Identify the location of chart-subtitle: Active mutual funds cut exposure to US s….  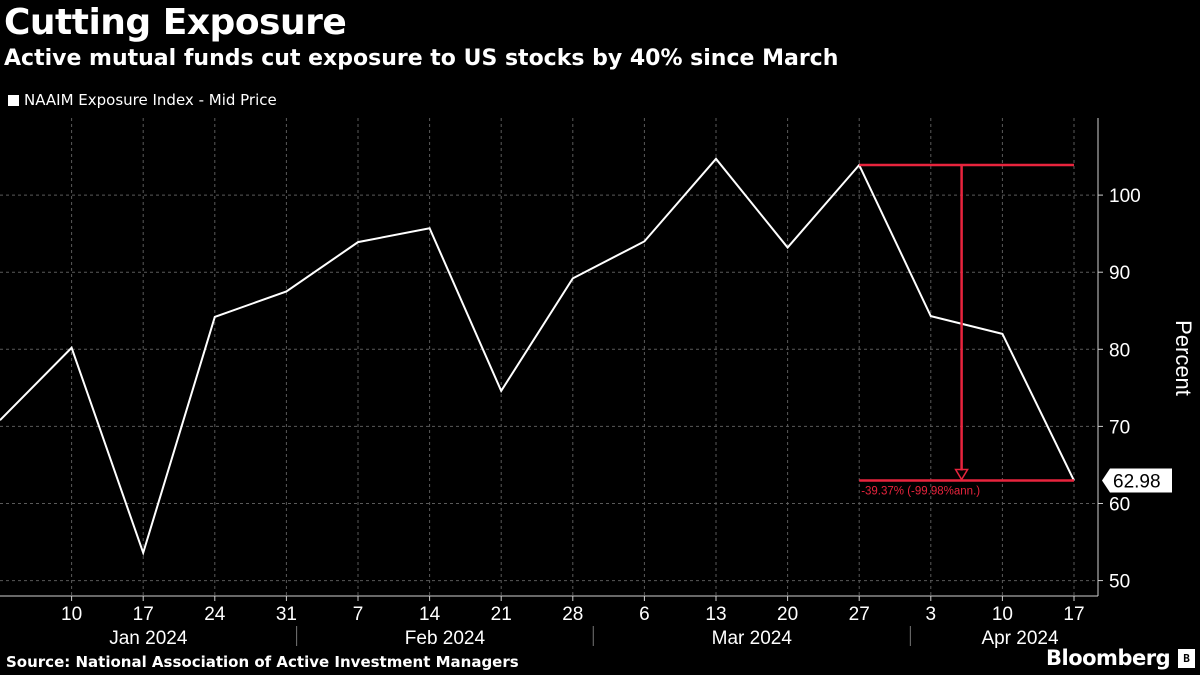
(421, 58).